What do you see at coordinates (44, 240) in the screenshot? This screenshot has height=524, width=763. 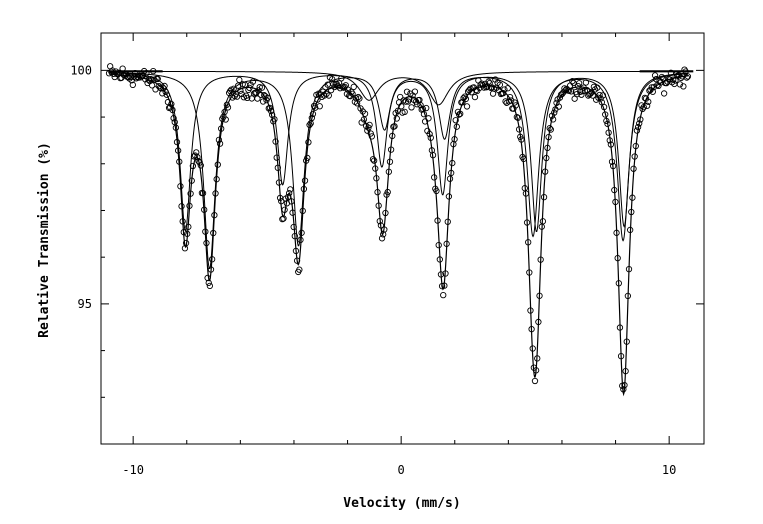 I see `y-axis-title: Relative Transmission (%)` at bounding box center [44, 240].